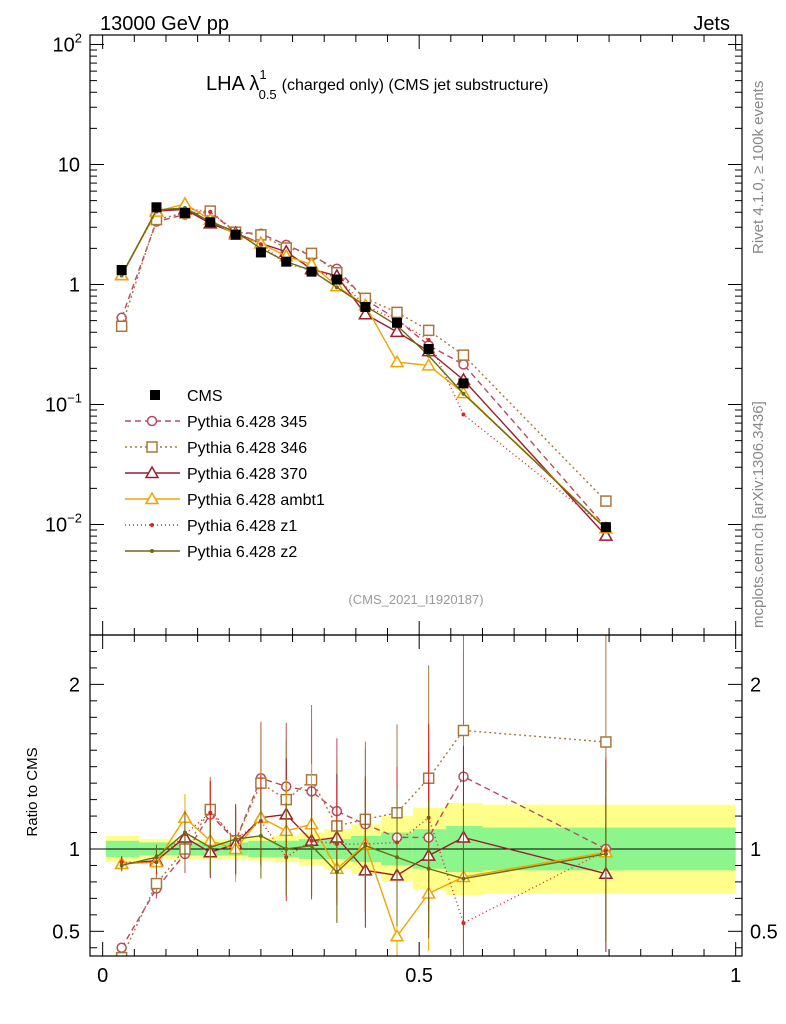  What do you see at coordinates (63, 404) in the screenshot?
I see `y-tick-label: 10⁻¹` at bounding box center [63, 404].